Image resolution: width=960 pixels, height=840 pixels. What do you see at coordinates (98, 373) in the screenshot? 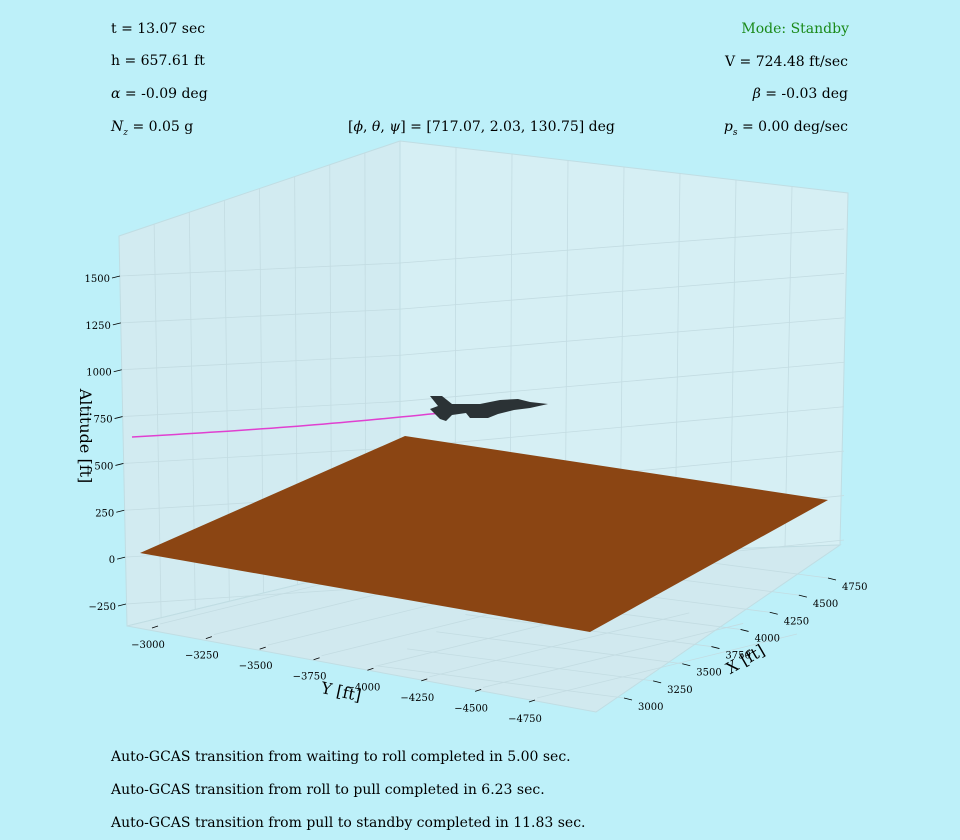
I see `z-tick-label: 1000` at bounding box center [98, 373].